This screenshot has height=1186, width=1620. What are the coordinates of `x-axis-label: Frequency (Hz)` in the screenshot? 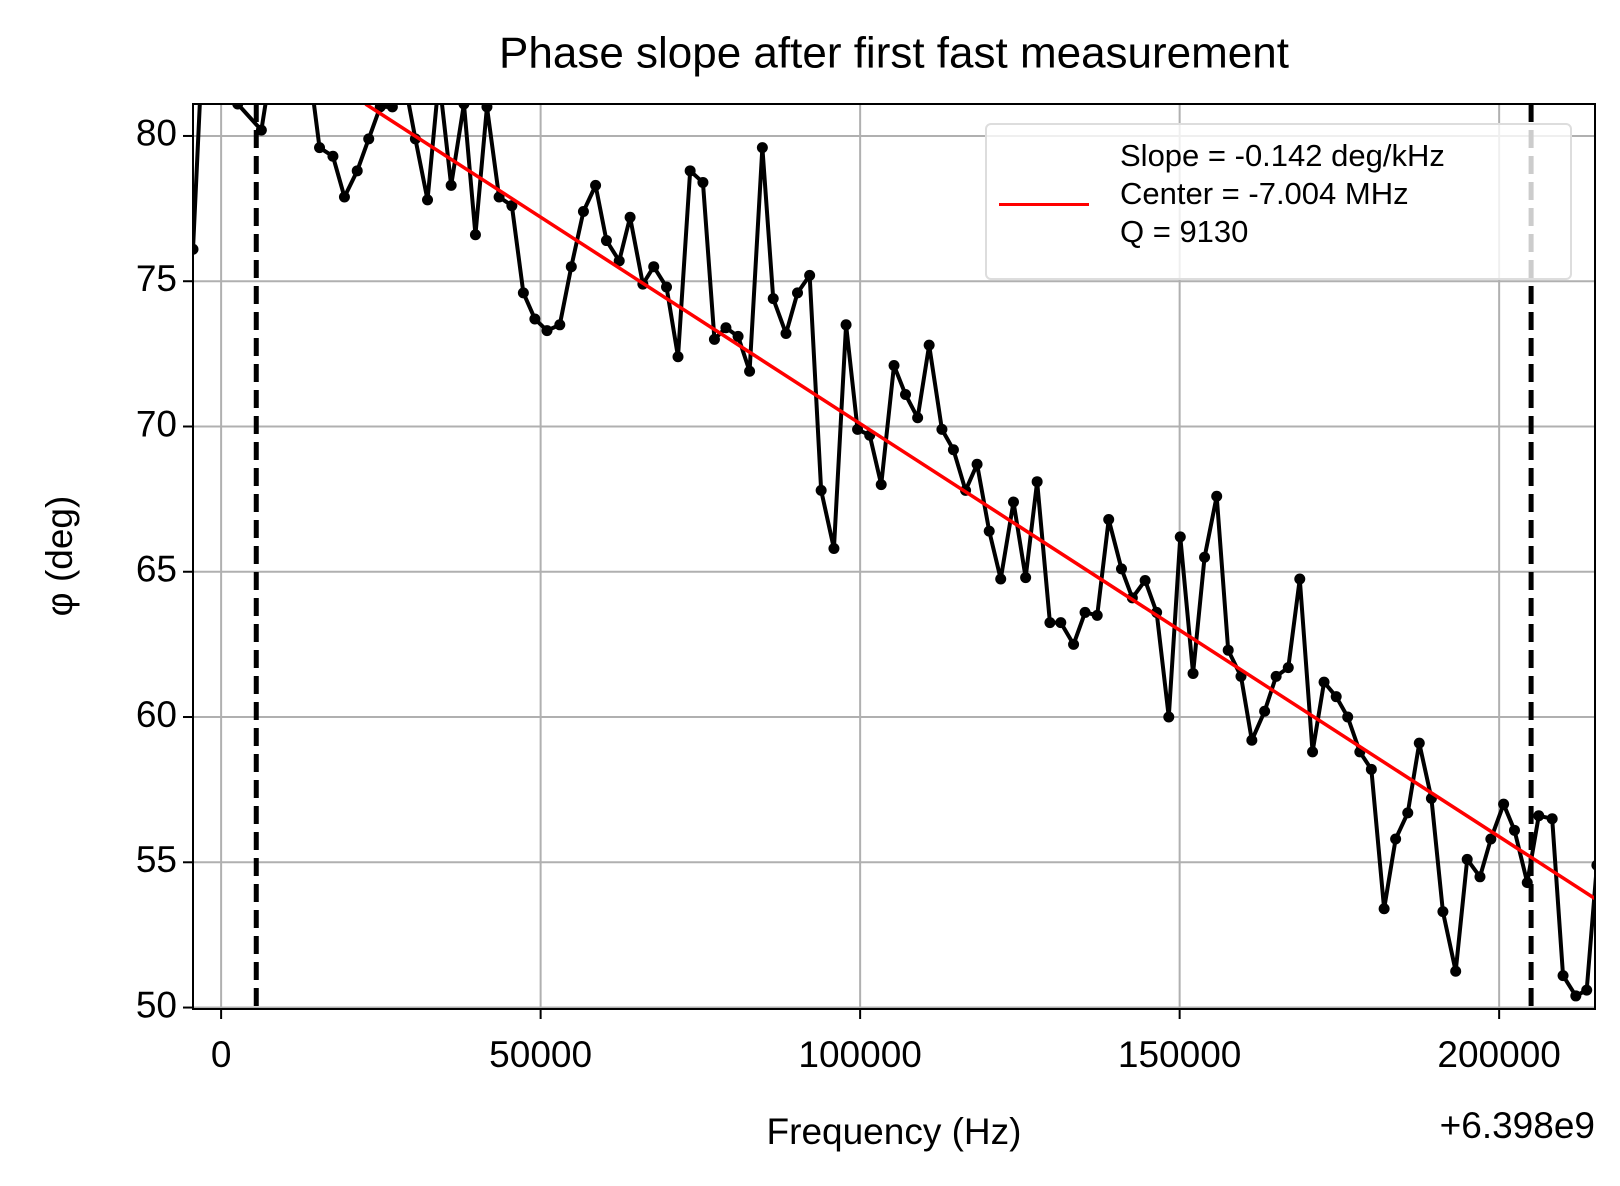 It's located at (894, 1131).